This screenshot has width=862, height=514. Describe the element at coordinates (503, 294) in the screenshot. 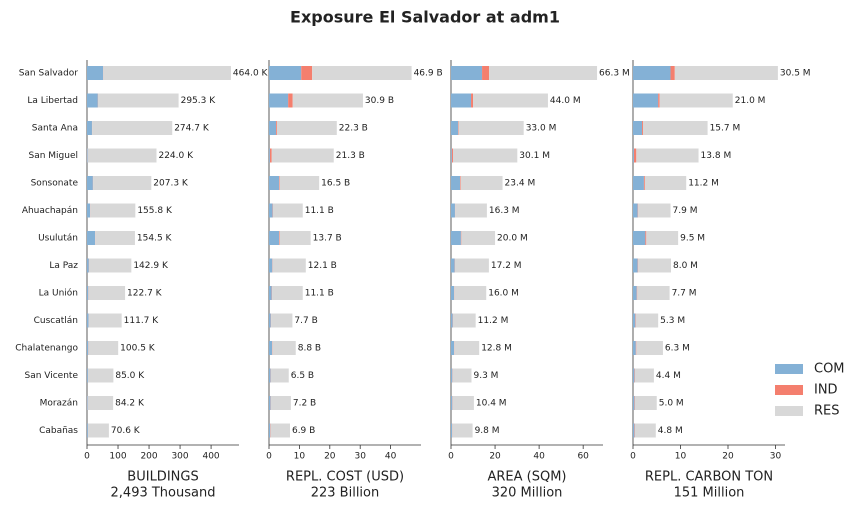

I see `value-label: 16.0 M` at that location.